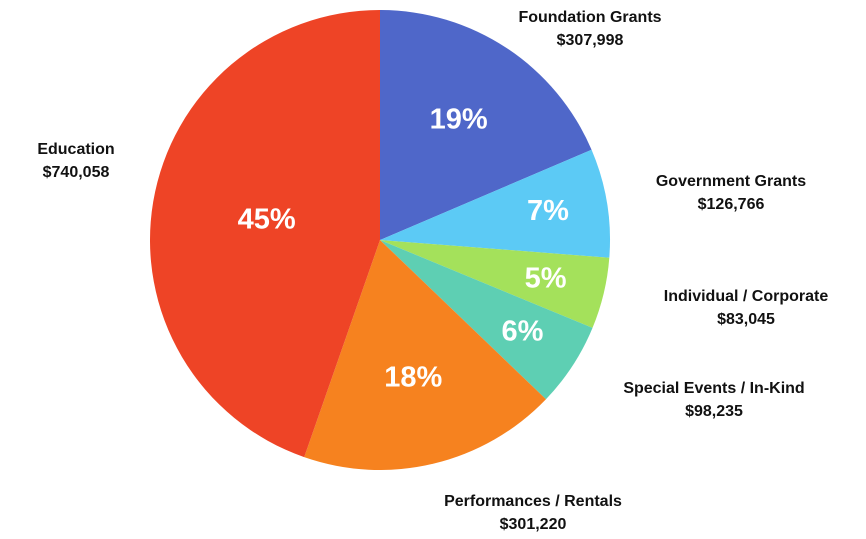 Image resolution: width=866 pixels, height=539 pixels. Describe the element at coordinates (714, 411) in the screenshot. I see `value-label: $98,235` at that location.